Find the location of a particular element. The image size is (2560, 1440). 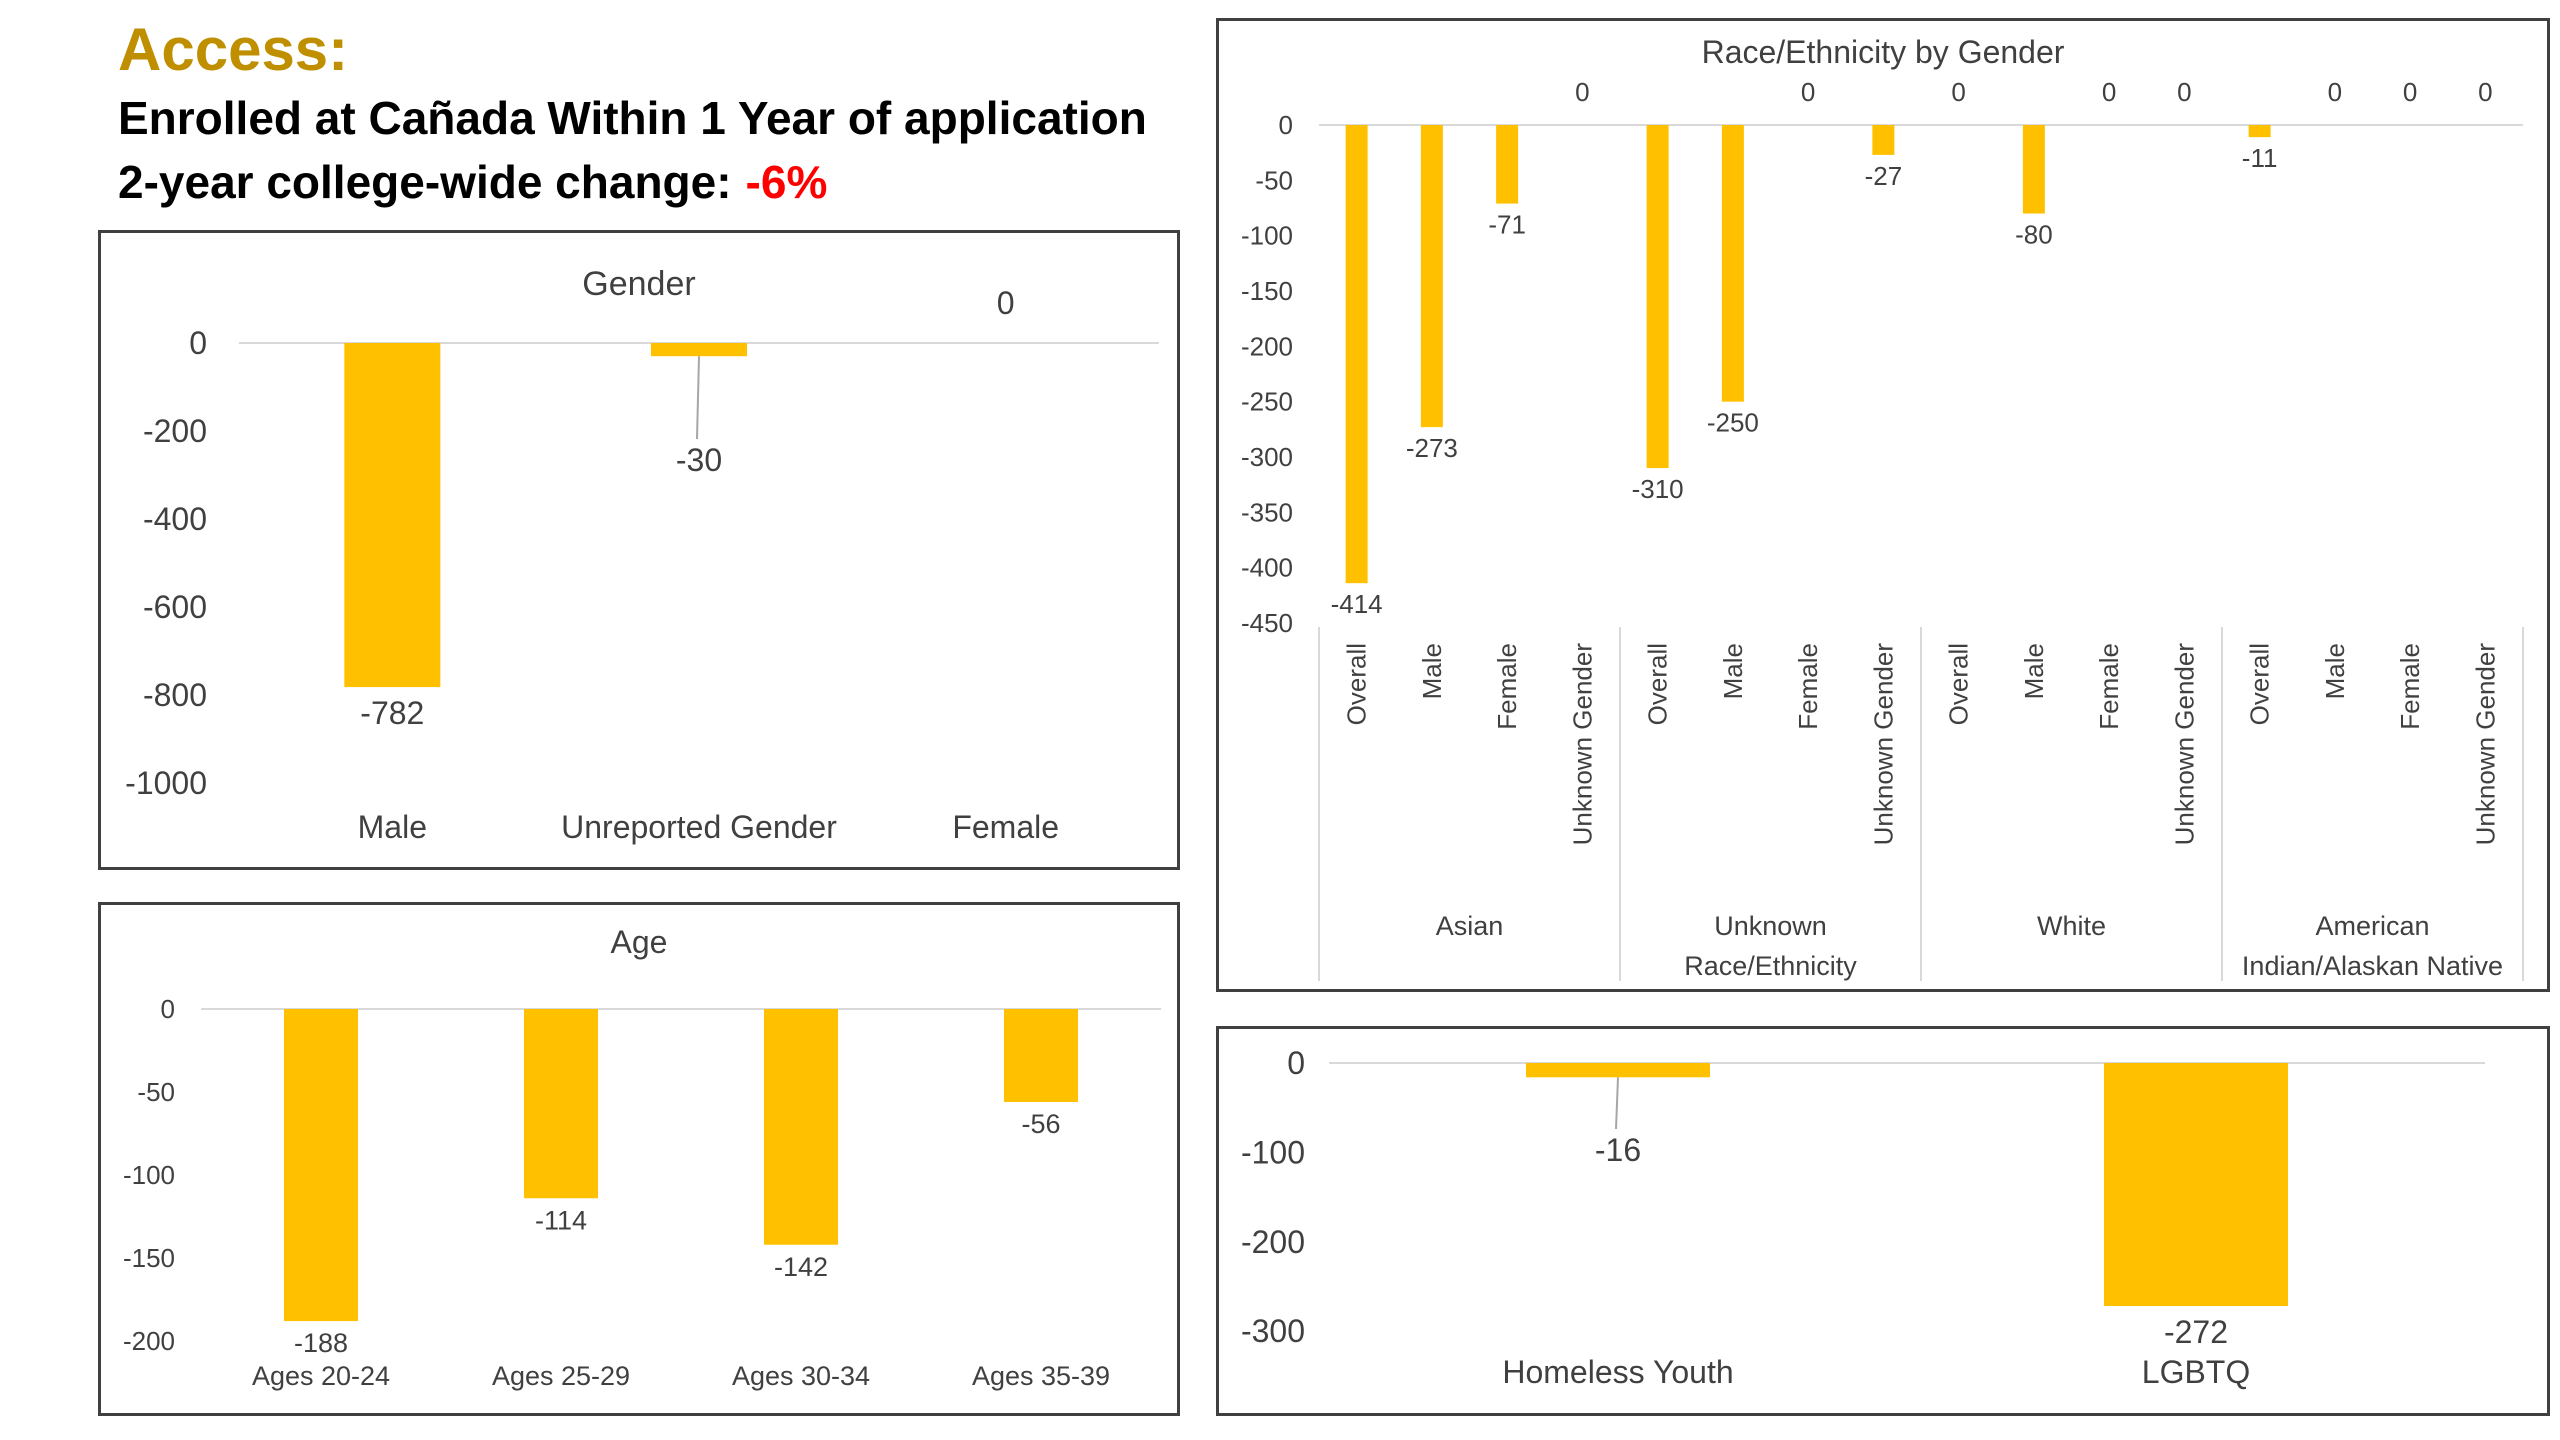

category-label: Ages 25-29 is located at coordinates (561, 1376).